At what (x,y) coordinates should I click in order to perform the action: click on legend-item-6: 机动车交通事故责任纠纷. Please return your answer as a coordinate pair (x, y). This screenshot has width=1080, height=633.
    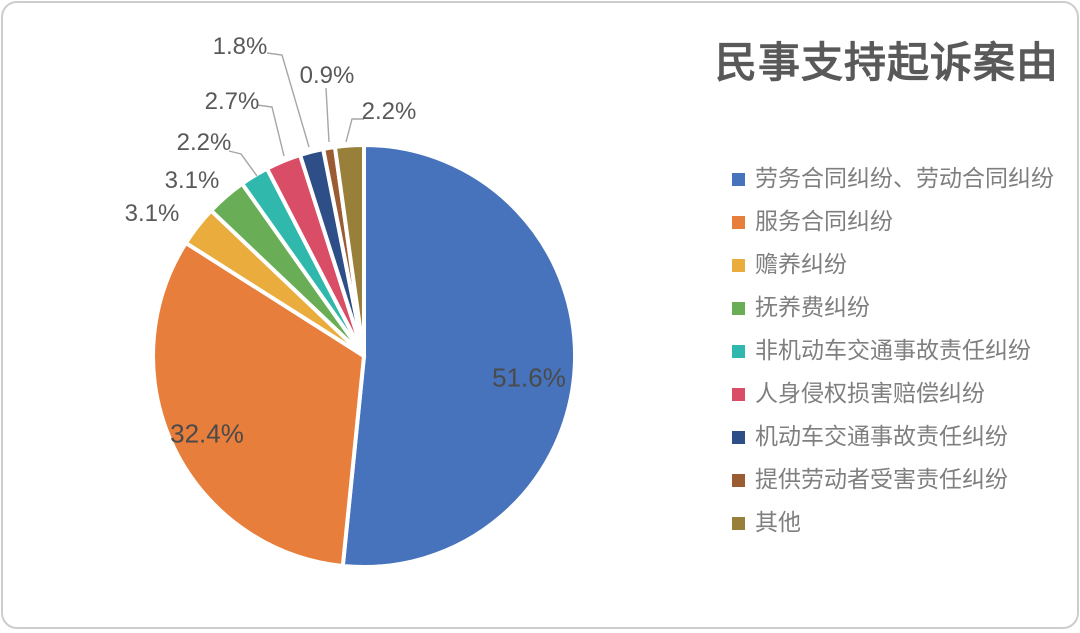
    Looking at the image, I should click on (893, 437).